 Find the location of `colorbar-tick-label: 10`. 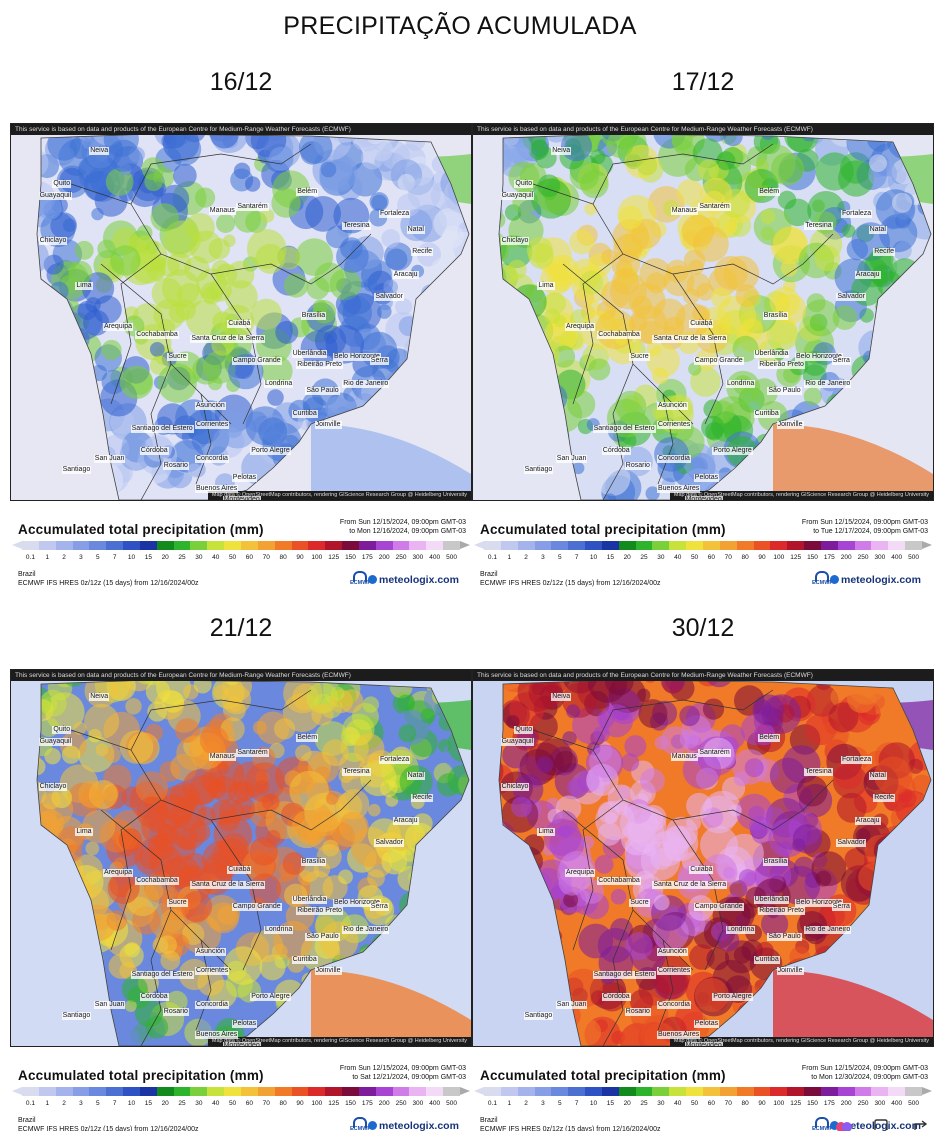

colorbar-tick-label: 10 is located at coordinates (593, 557).